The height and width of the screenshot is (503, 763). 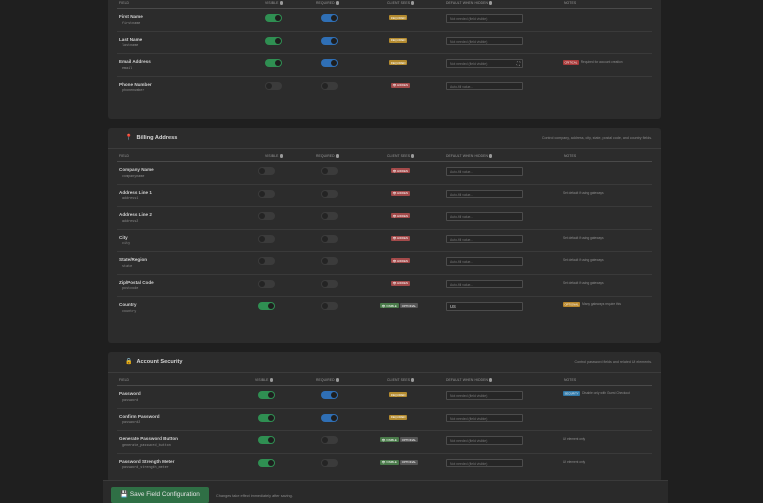 What do you see at coordinates (136, 169) in the screenshot?
I see `field-name: Company Name` at bounding box center [136, 169].